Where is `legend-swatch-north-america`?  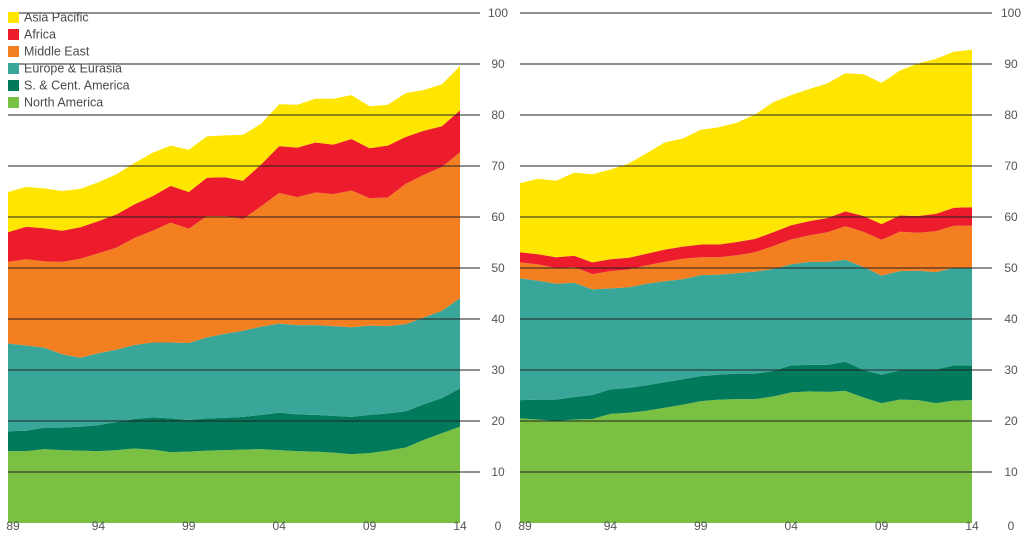 legend-swatch-north-america is located at coordinates (13, 102).